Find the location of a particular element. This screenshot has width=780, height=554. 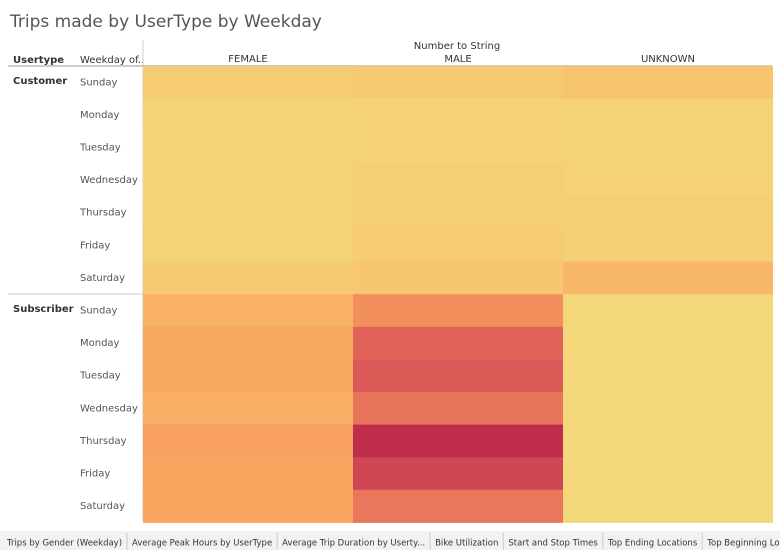

column-label: FEMALE is located at coordinates (247, 59).